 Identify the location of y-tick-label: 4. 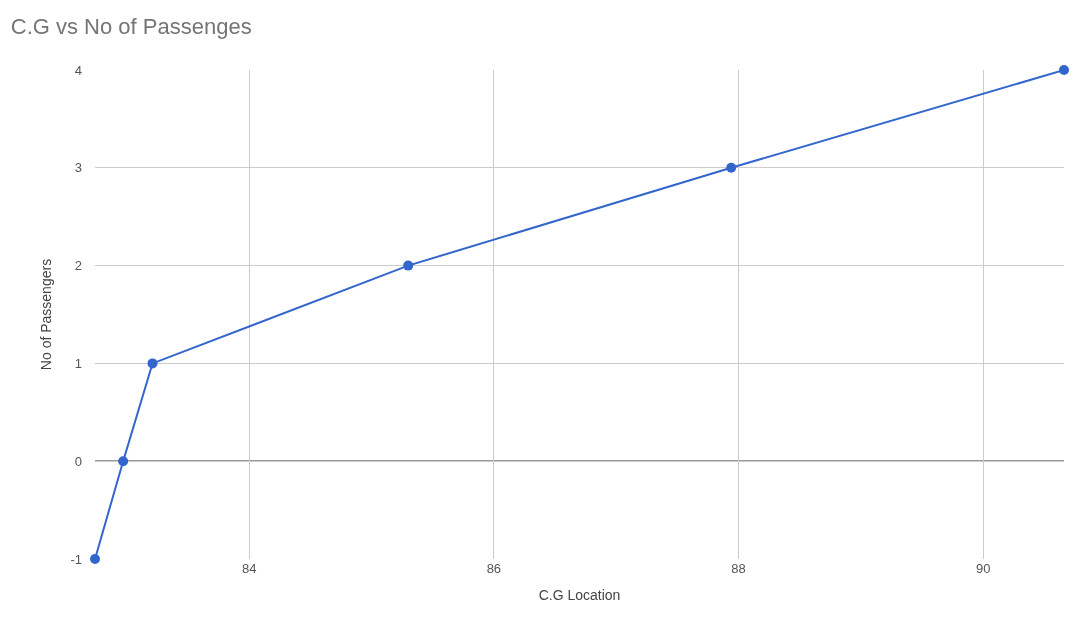
(78, 70).